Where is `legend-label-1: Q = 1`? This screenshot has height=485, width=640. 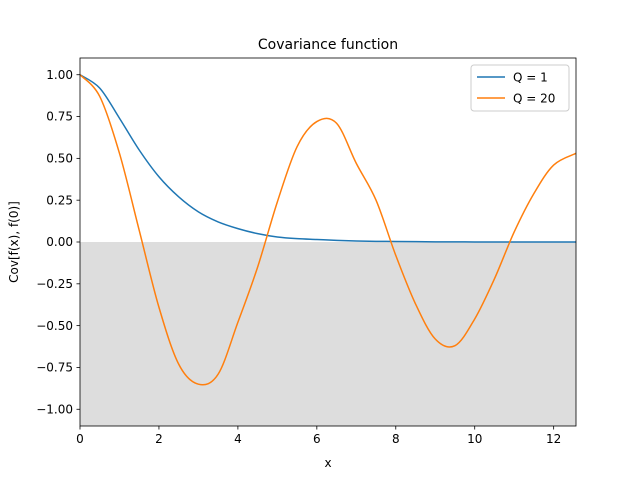 legend-label-1: Q = 1 is located at coordinates (530, 77).